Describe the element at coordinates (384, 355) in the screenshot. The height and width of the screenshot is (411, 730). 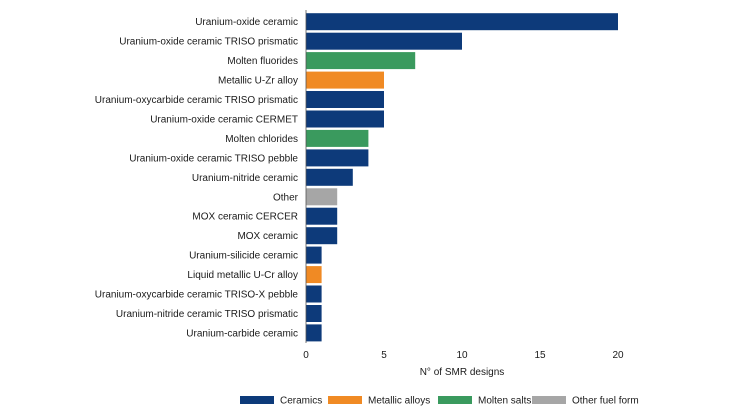
I see `x-tick-label: 5` at that location.